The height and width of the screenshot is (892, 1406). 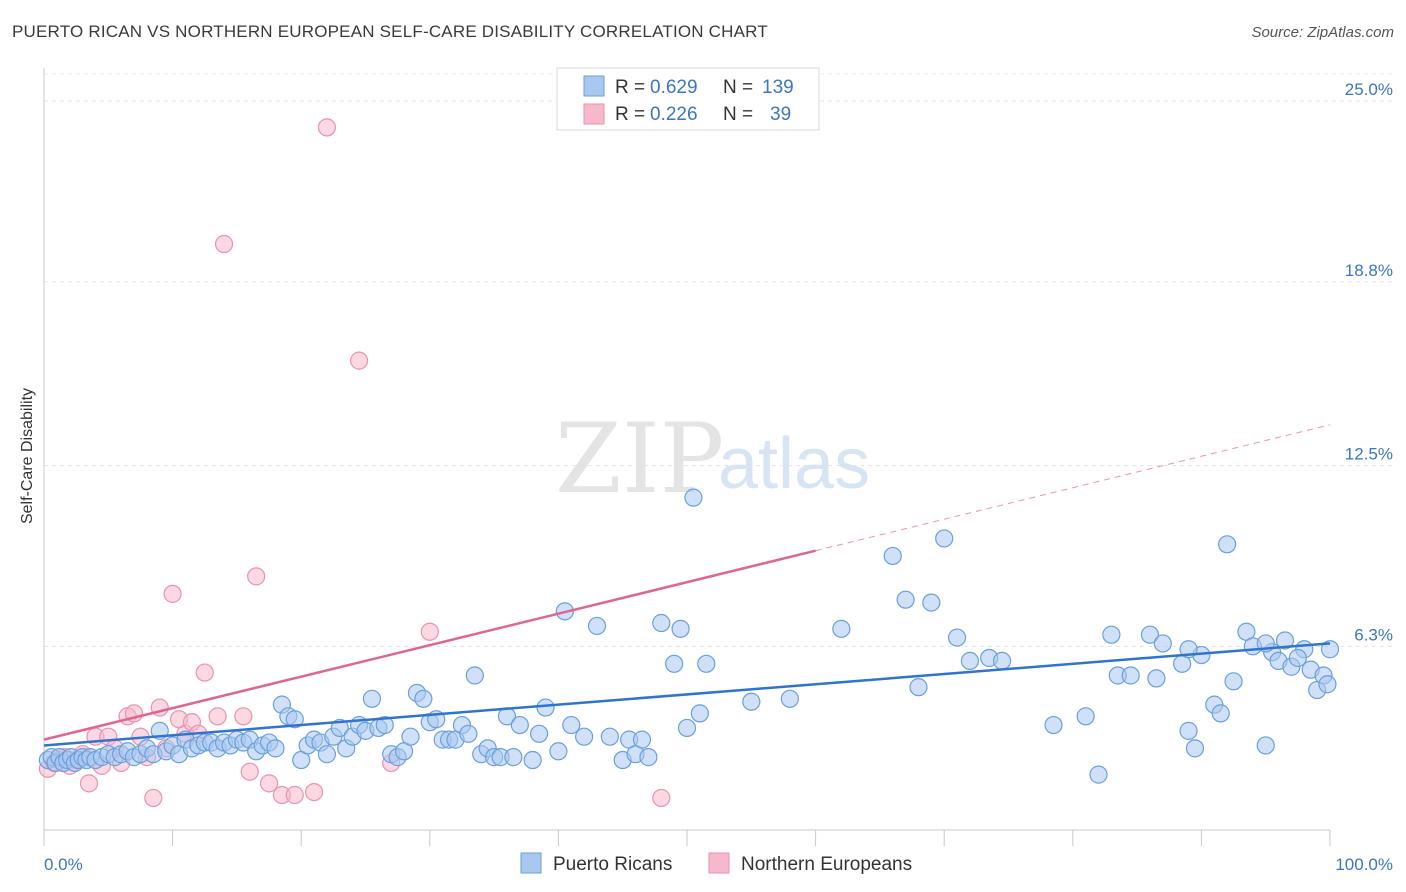 What do you see at coordinates (794, 464) in the screenshot?
I see `watermark-atlas: atlas` at bounding box center [794, 464].